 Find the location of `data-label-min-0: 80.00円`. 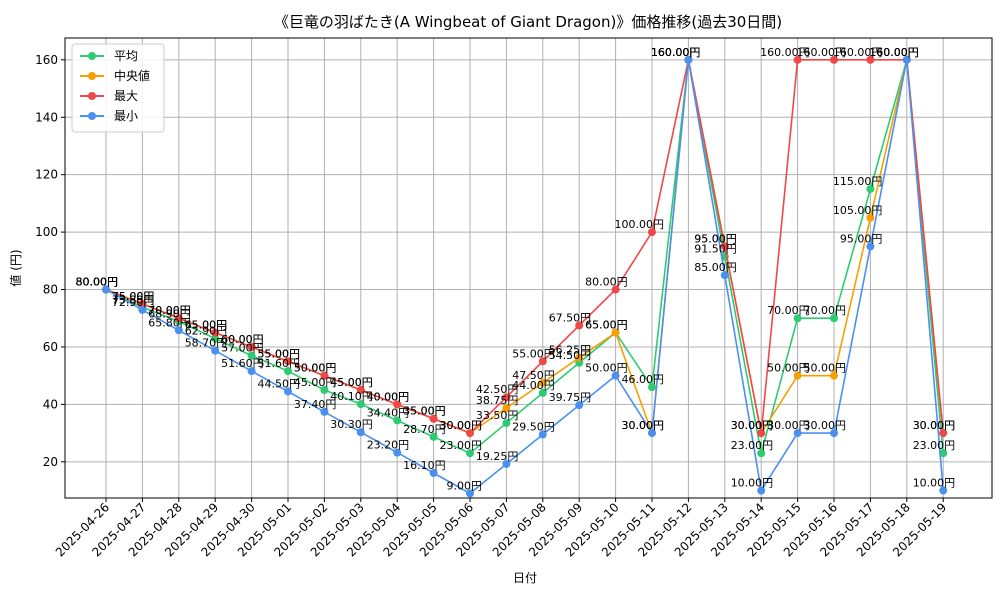

data-label-min-0: 80.00円 is located at coordinates (97, 282).